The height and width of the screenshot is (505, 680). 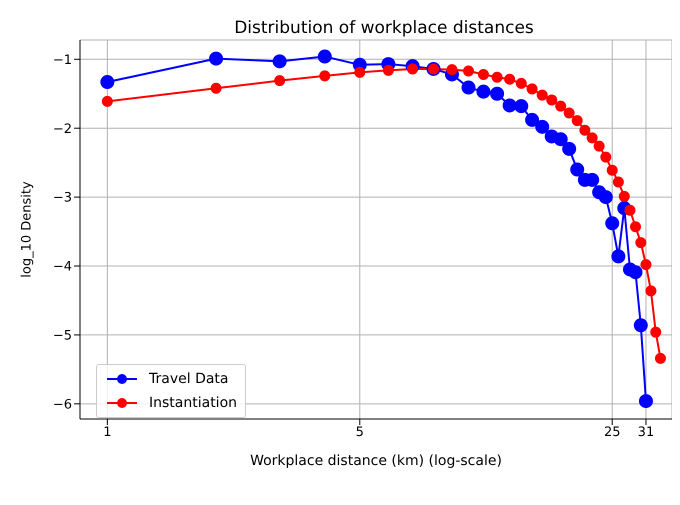 I want to click on y-axis-title: log_10 Density, so click(x=27, y=229).